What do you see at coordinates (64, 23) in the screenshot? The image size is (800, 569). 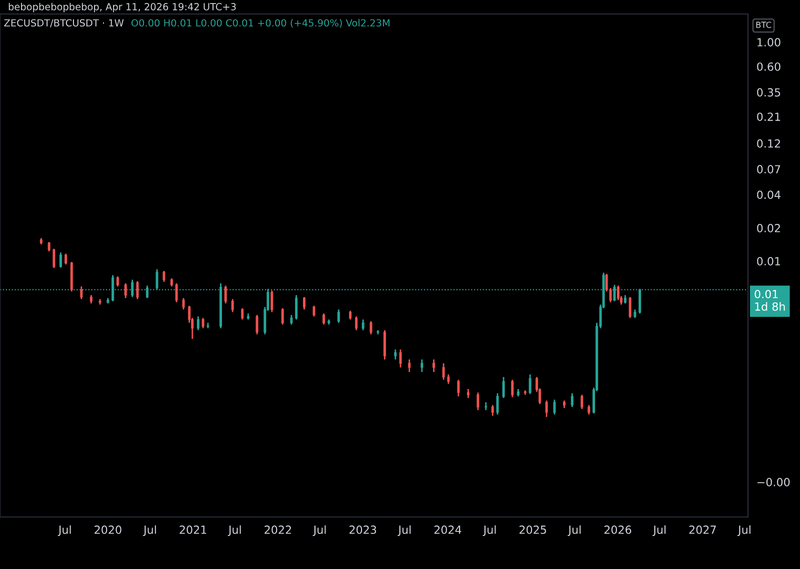 I see `chart-title: ZECUSDT/BTCUSDT · 1W` at bounding box center [64, 23].